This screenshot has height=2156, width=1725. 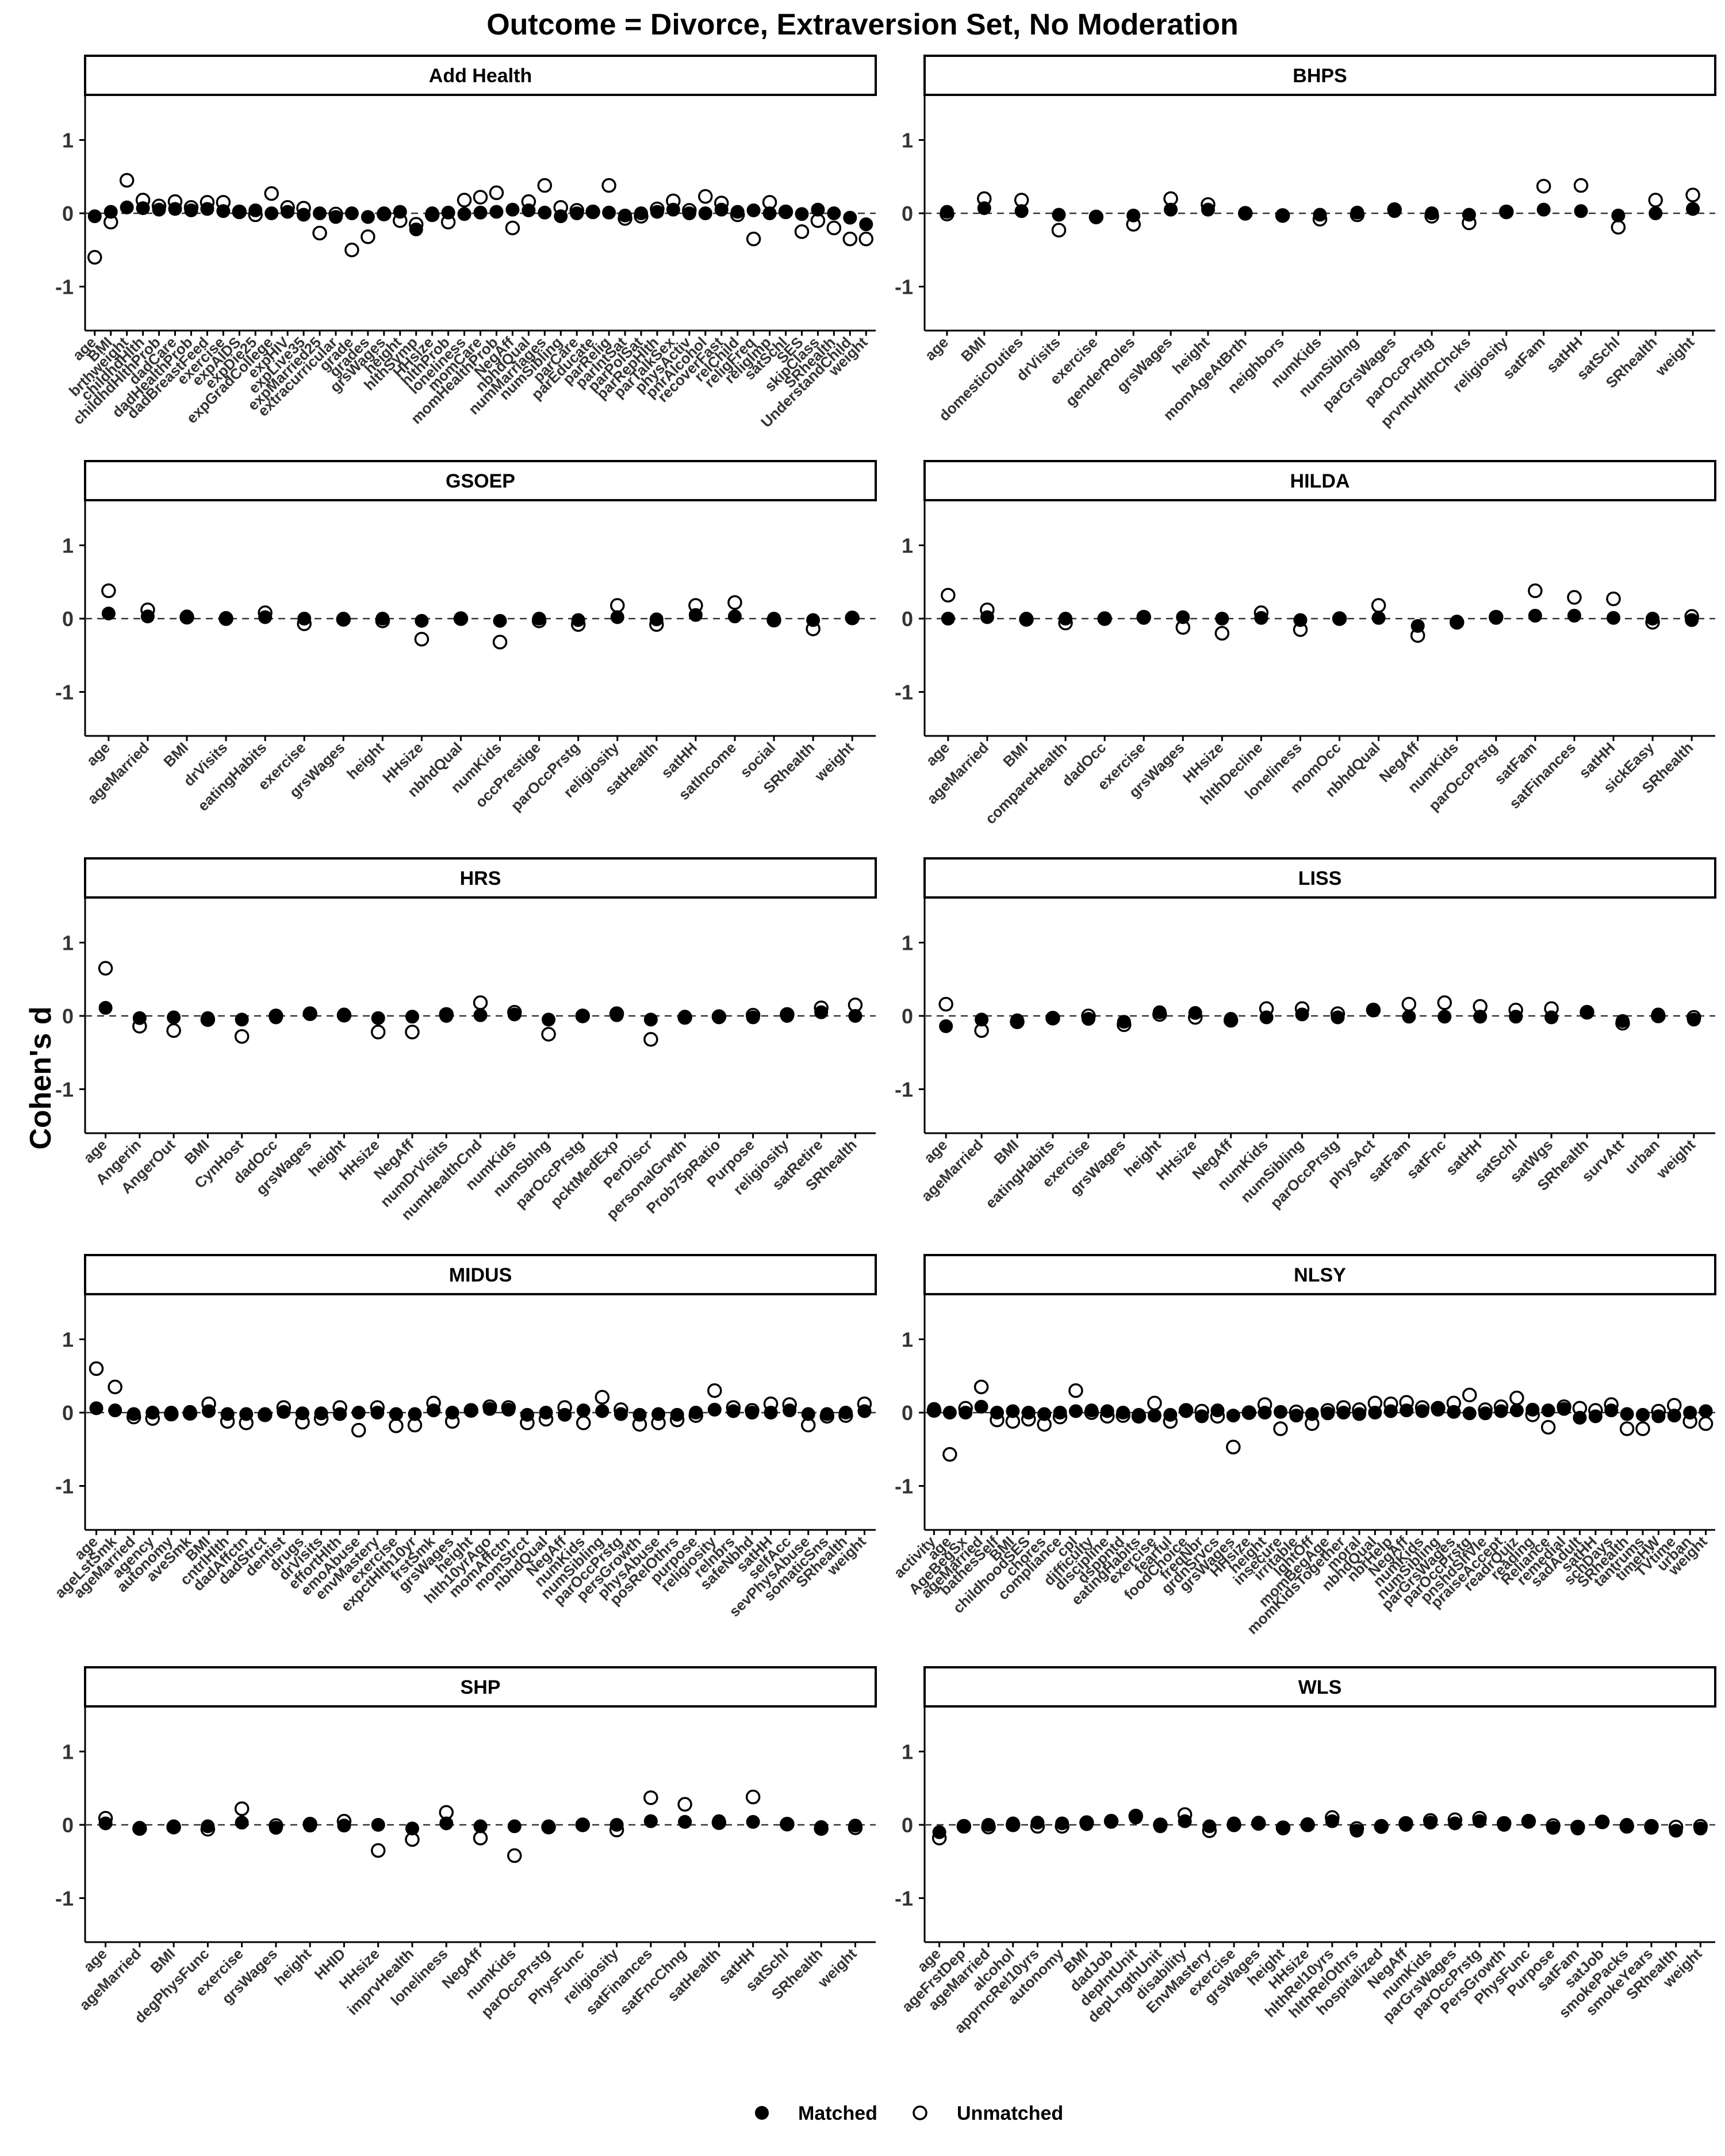 What do you see at coordinates (480, 480) in the screenshot?
I see `panel-strip` at bounding box center [480, 480].